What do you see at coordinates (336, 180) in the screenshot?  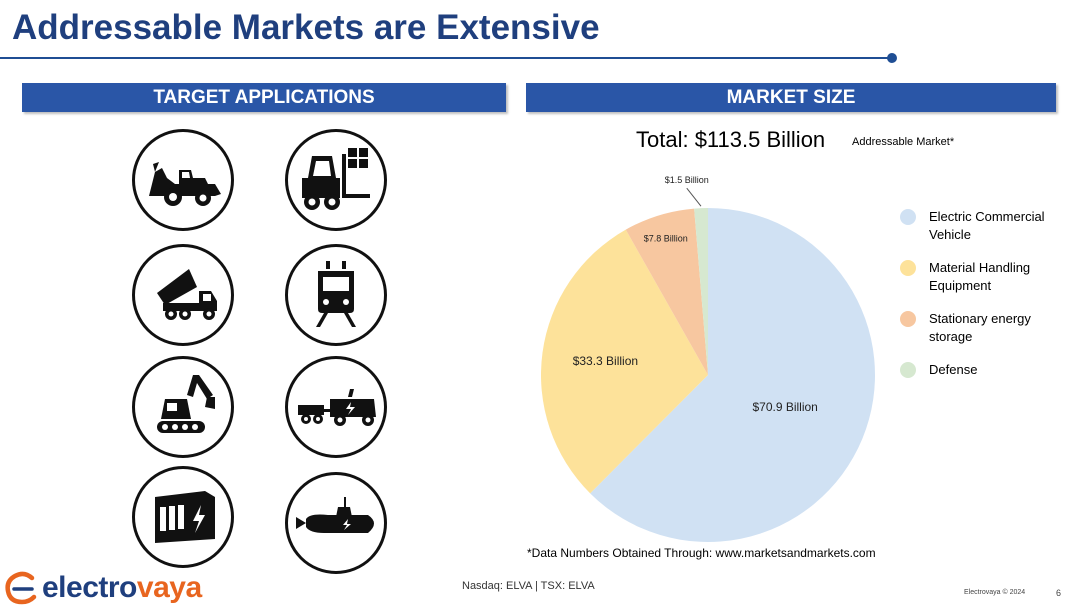 I see `forklift-icon` at bounding box center [336, 180].